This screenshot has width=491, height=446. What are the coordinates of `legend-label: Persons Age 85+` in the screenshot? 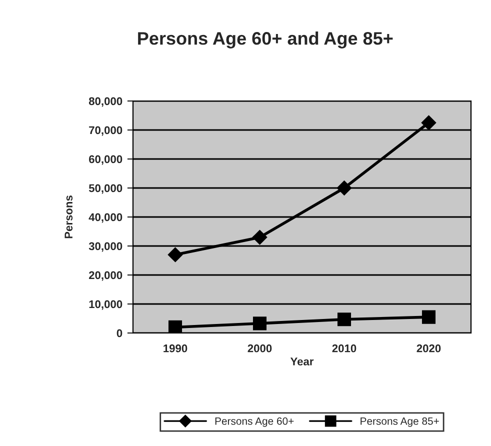 It's located at (399, 422).